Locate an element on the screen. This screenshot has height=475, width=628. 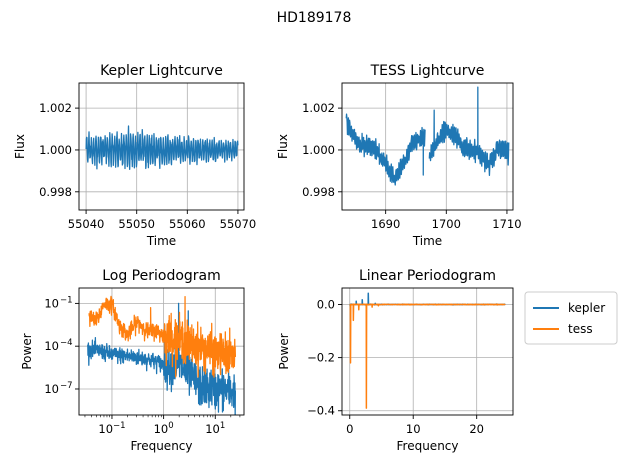
legend-label-tess: tess is located at coordinates (580, 329).